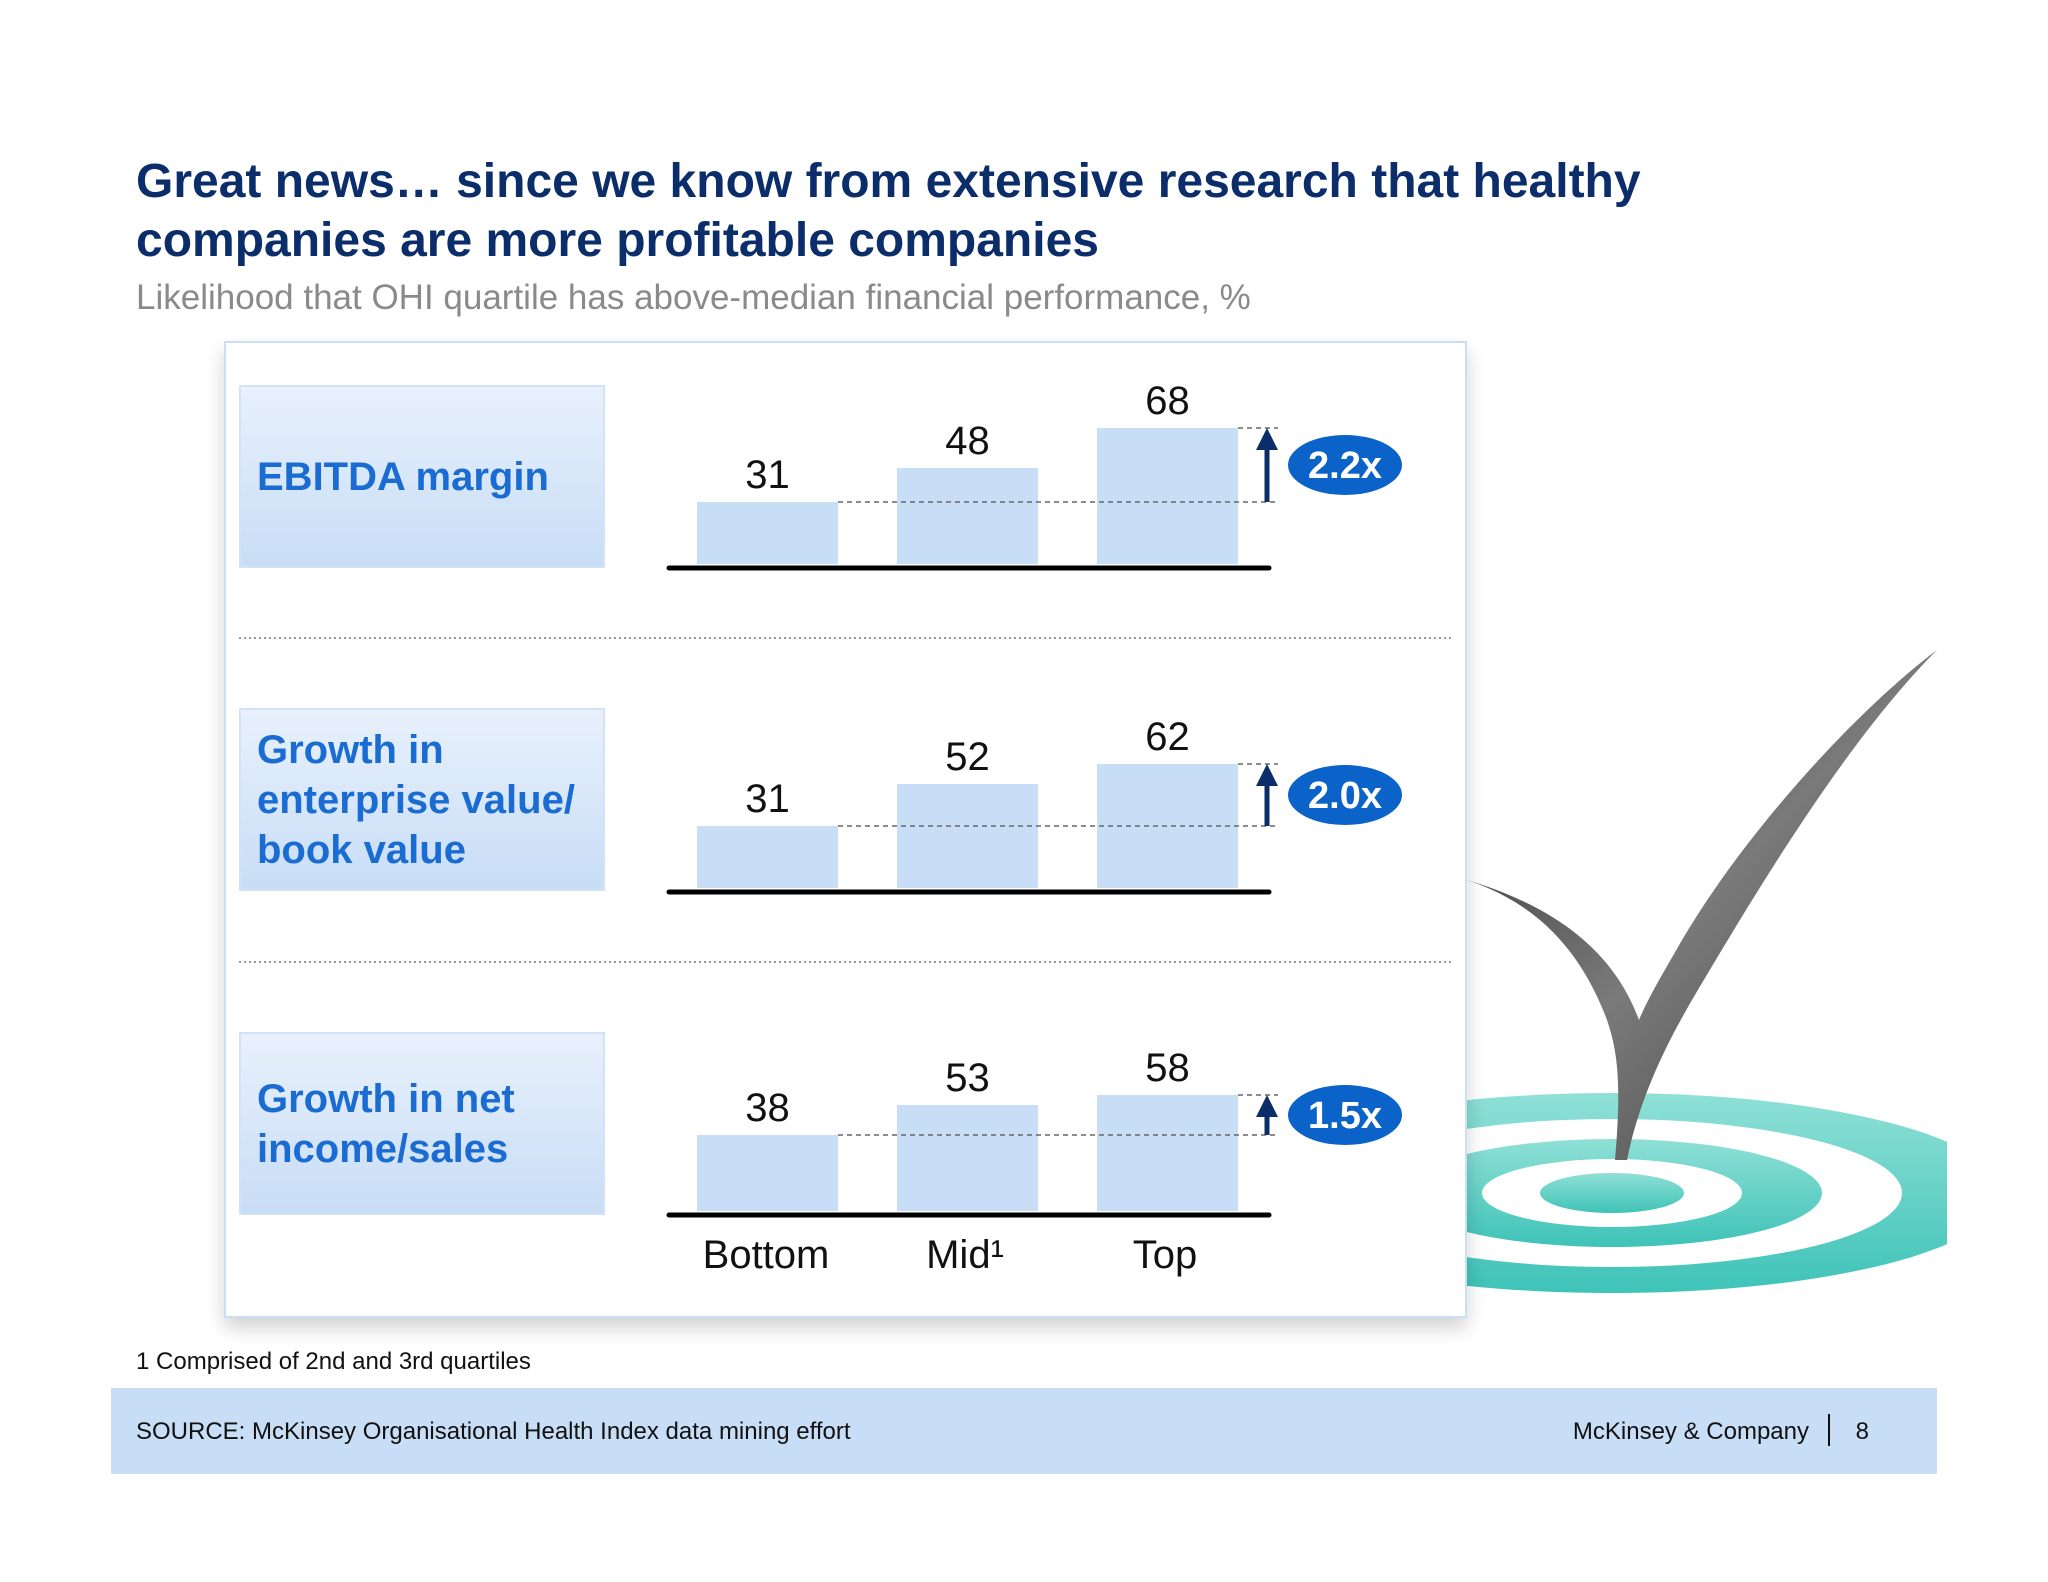 The width and height of the screenshot is (2048, 1582). What do you see at coordinates (767, 1108) in the screenshot?
I see `data-label-2-0: 38` at bounding box center [767, 1108].